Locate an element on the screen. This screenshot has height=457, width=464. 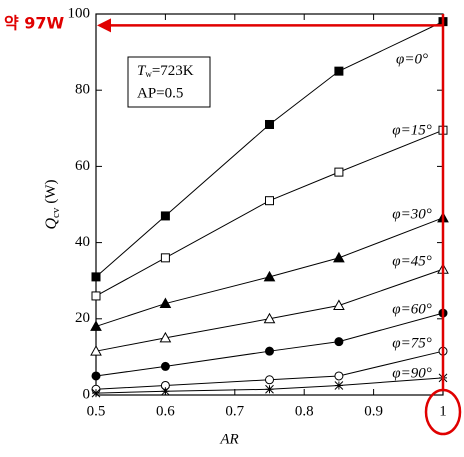
annotation-text: 약 97W is located at coordinates (34, 23).